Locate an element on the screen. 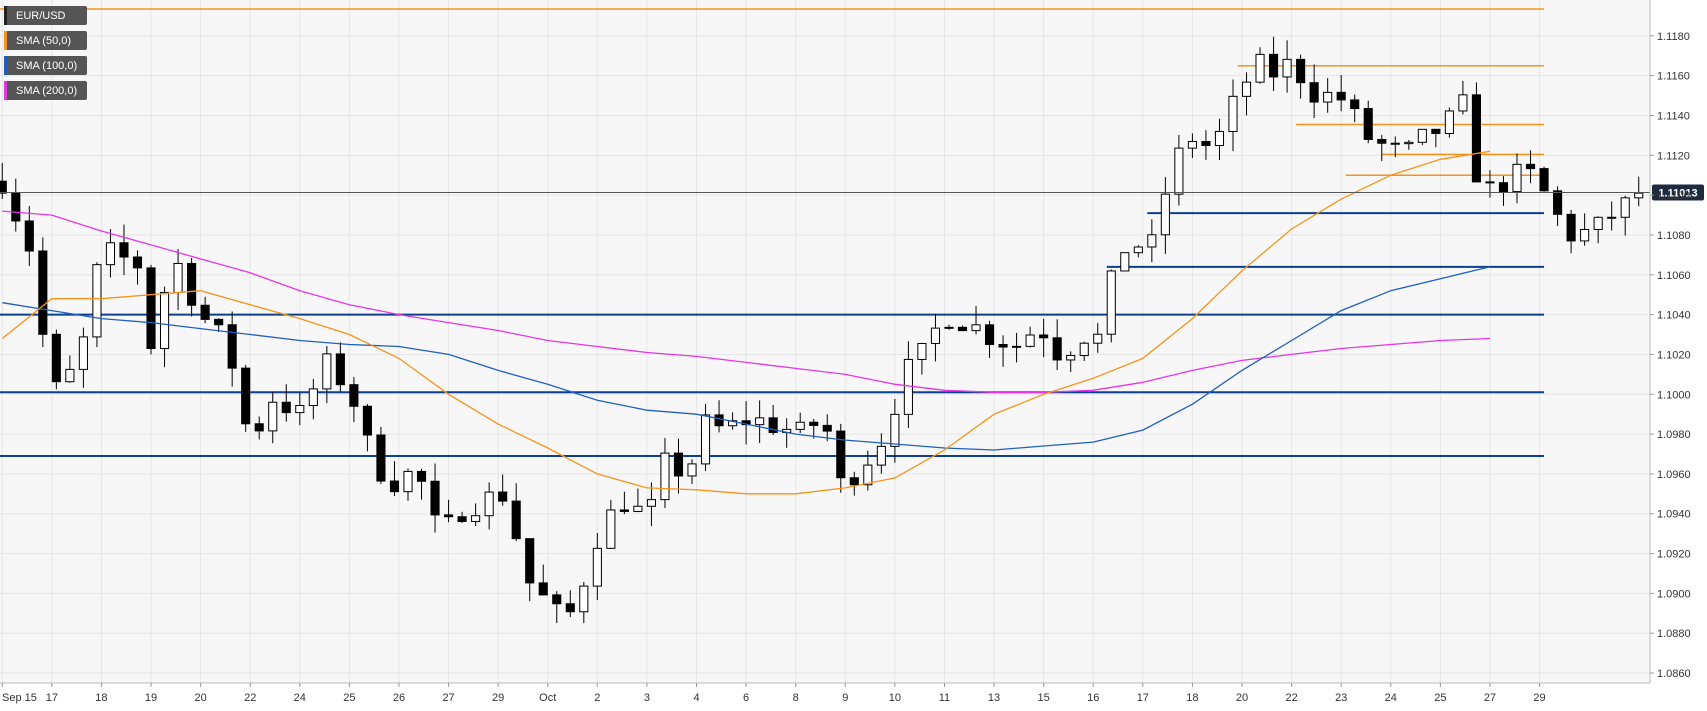 This screenshot has height=711, width=1707. legend-label: SMA (100,0) is located at coordinates (46, 66).